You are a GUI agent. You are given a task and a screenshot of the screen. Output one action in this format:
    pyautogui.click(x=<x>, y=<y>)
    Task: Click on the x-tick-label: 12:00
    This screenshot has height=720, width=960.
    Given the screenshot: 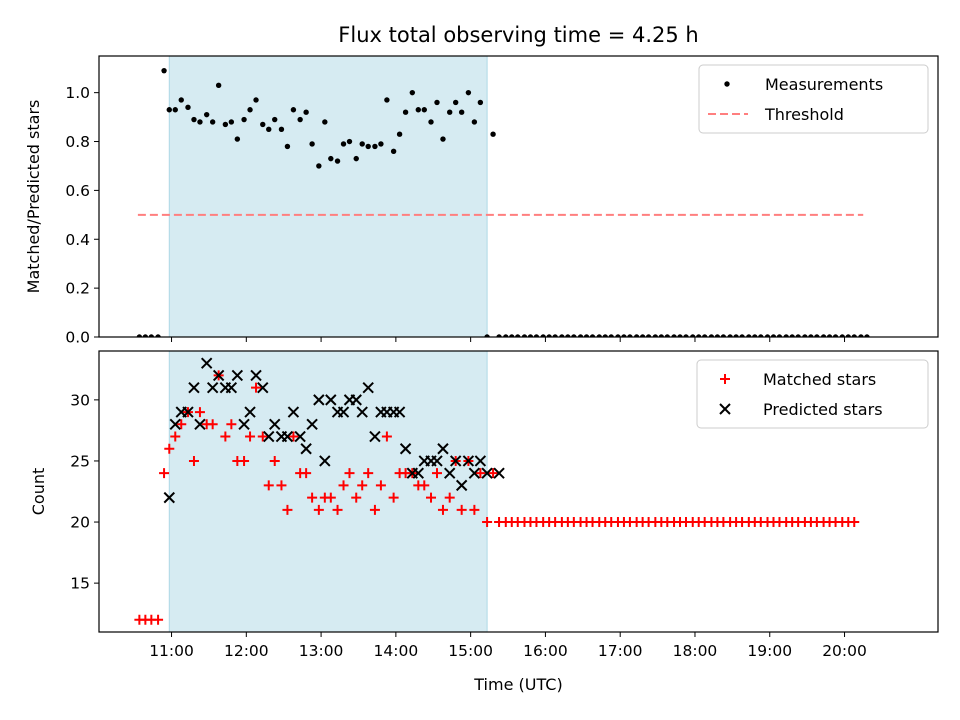 What is the action you would take?
    pyautogui.click(x=246, y=651)
    